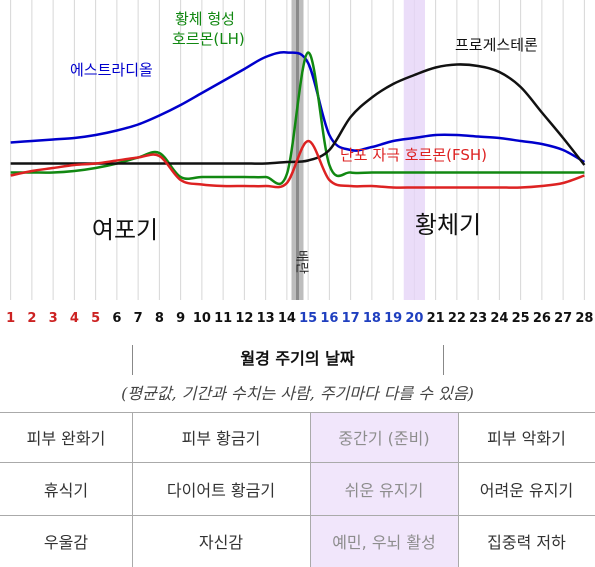  I want to click on table-cell: 어려운 유지기, so click(526, 490).